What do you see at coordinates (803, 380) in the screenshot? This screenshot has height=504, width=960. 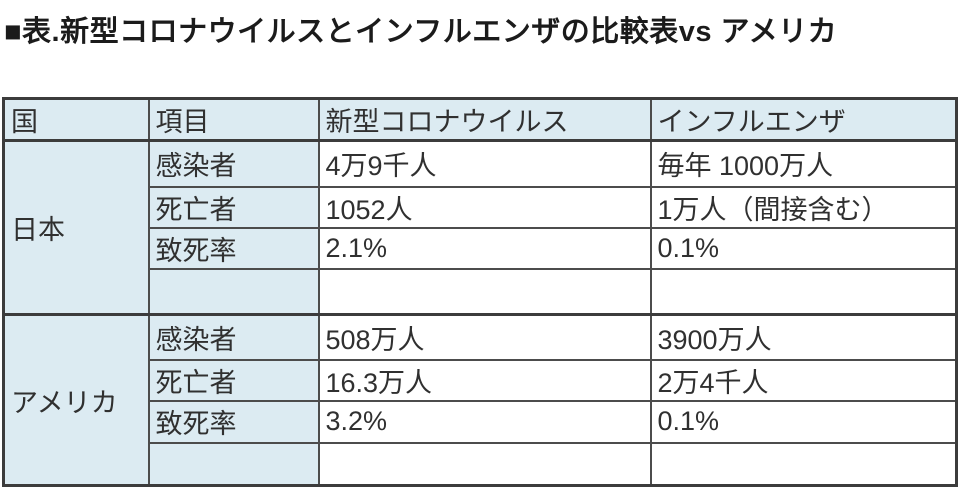 I see `flu-value-cell: 2万4千人` at bounding box center [803, 380].